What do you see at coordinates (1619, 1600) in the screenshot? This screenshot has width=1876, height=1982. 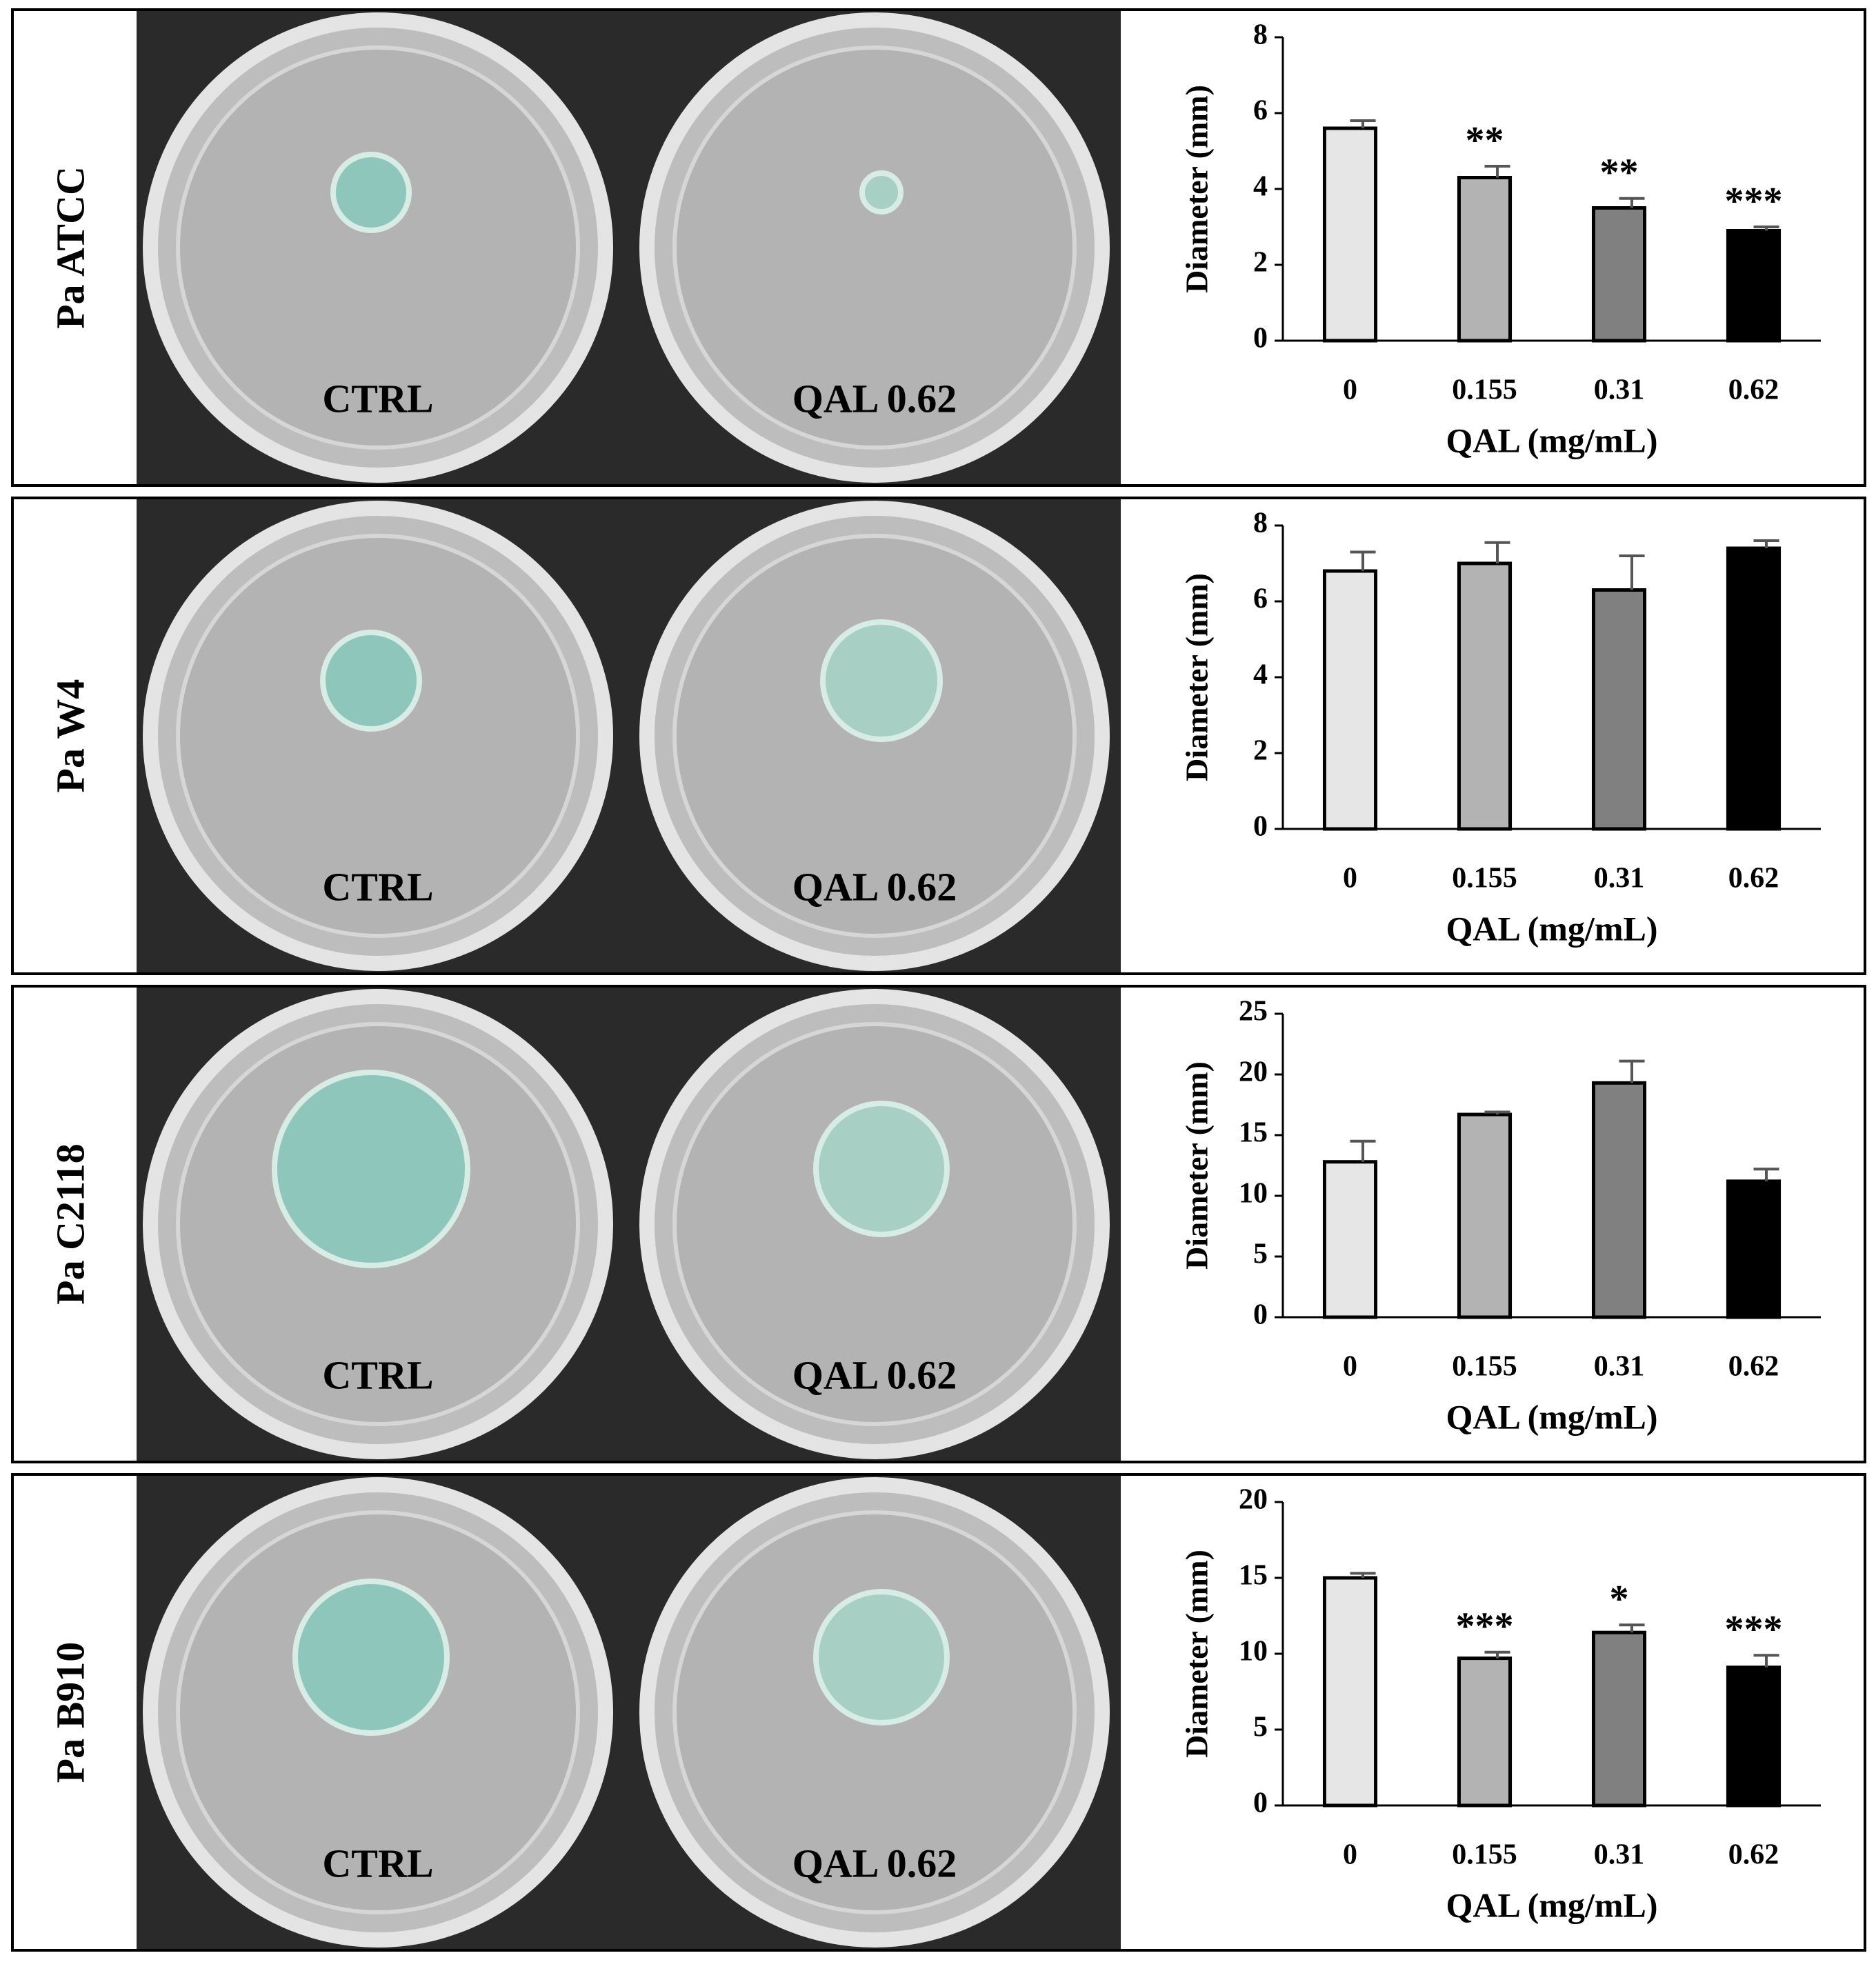 I see `significance-label: *` at bounding box center [1619, 1600].